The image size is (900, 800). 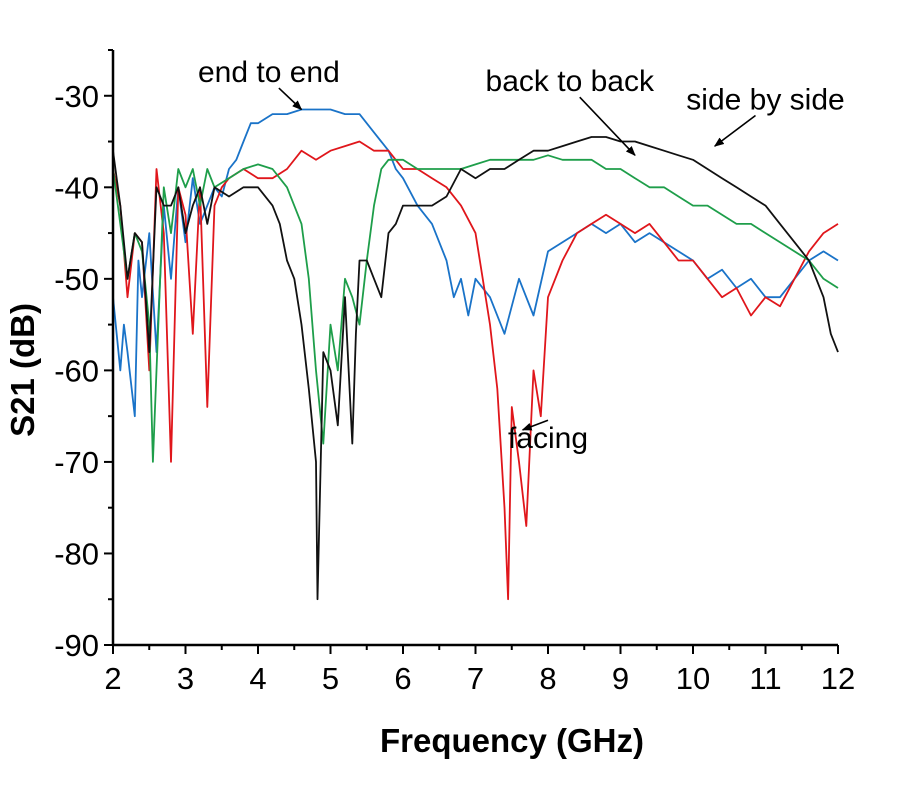 What do you see at coordinates (76, 462) in the screenshot?
I see `y-tick-label: -70` at bounding box center [76, 462].